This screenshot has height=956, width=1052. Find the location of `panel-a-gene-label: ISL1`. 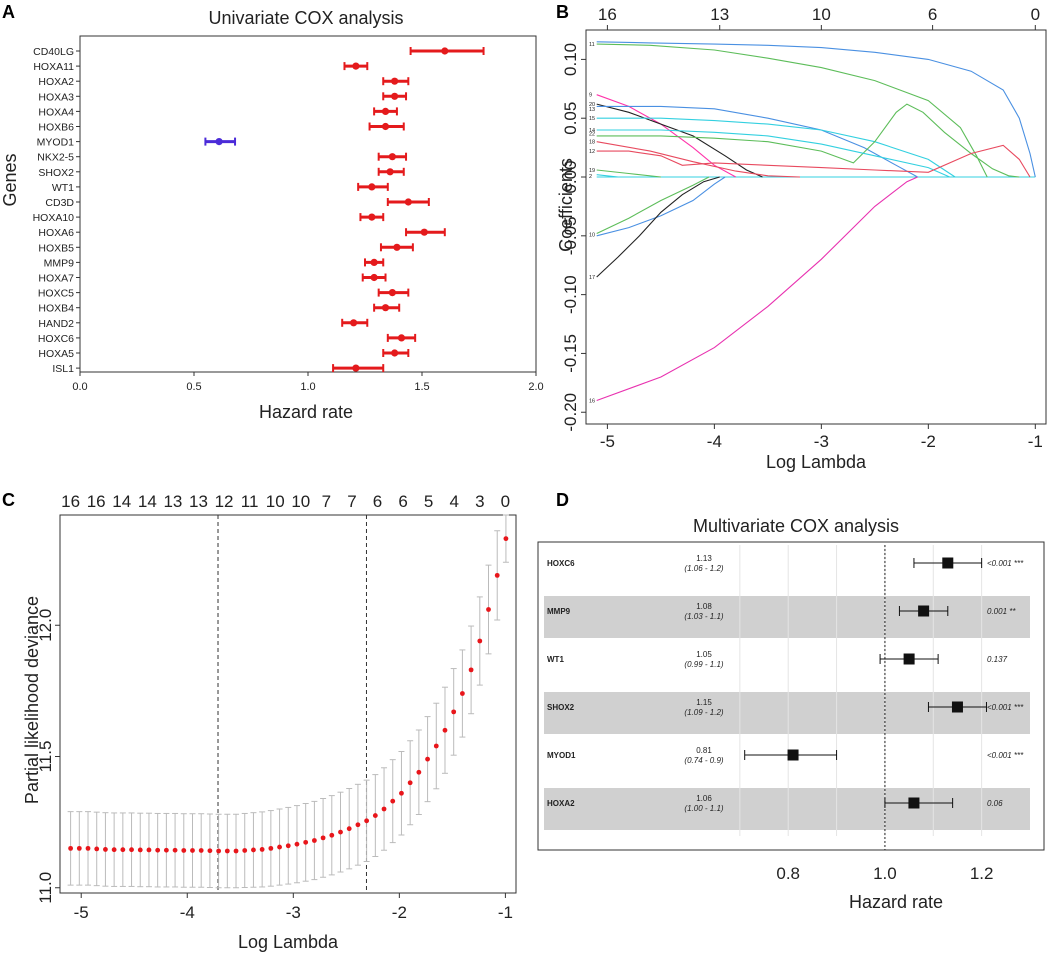

panel-a-gene-label: ISL1 is located at coordinates (63, 369).